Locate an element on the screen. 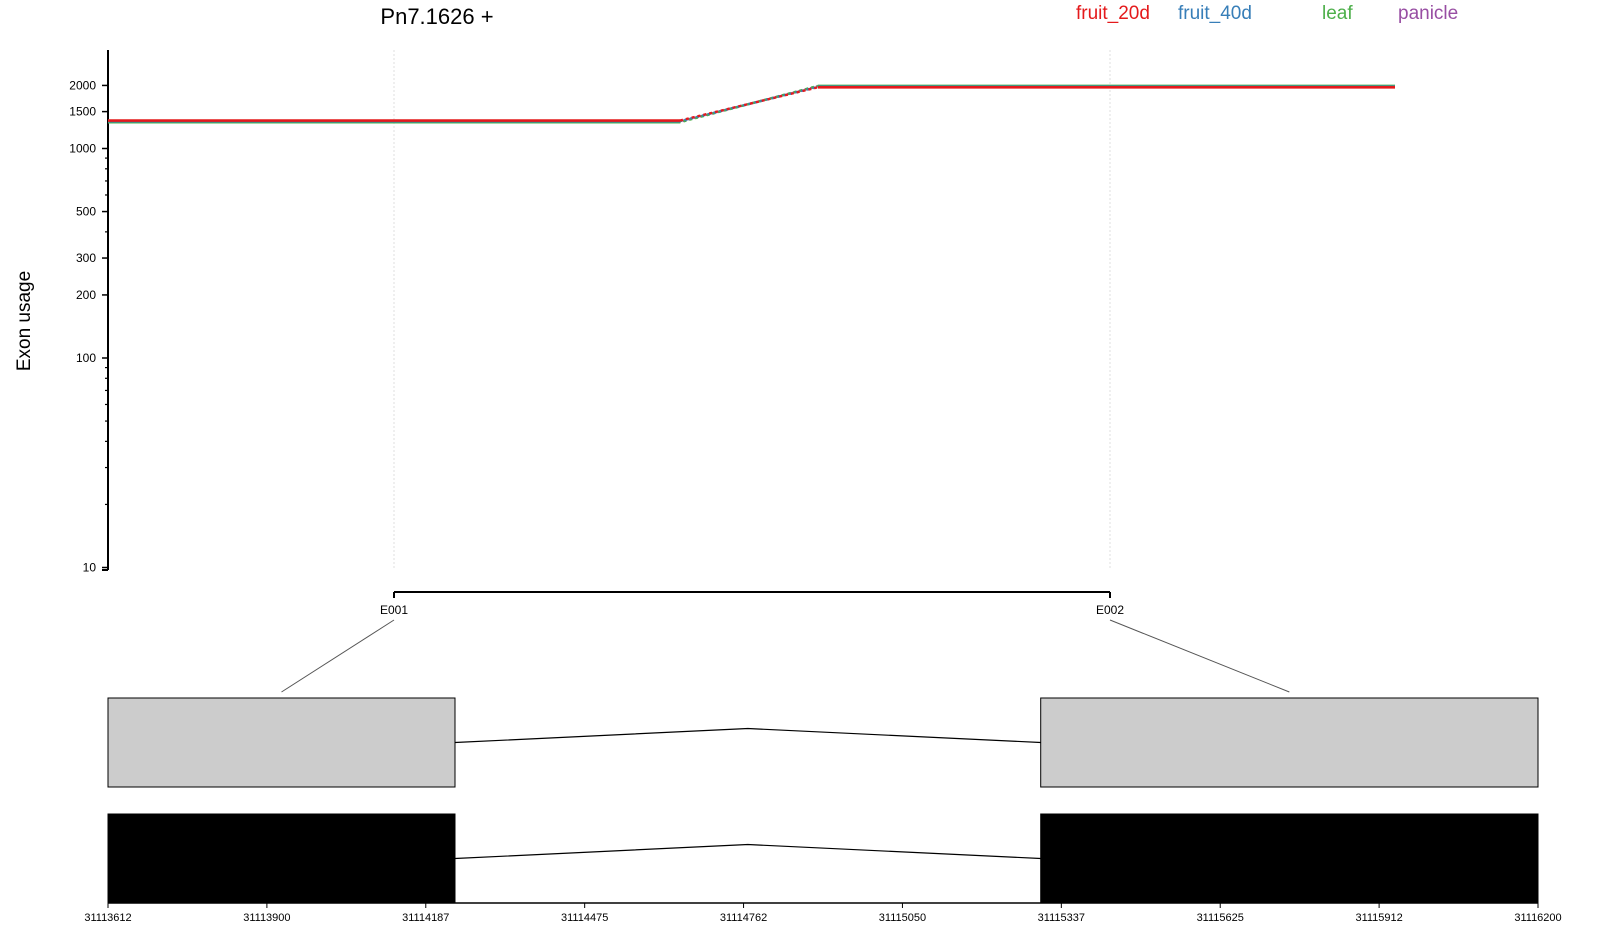  y-tick-label: 10 is located at coordinates (90, 568).